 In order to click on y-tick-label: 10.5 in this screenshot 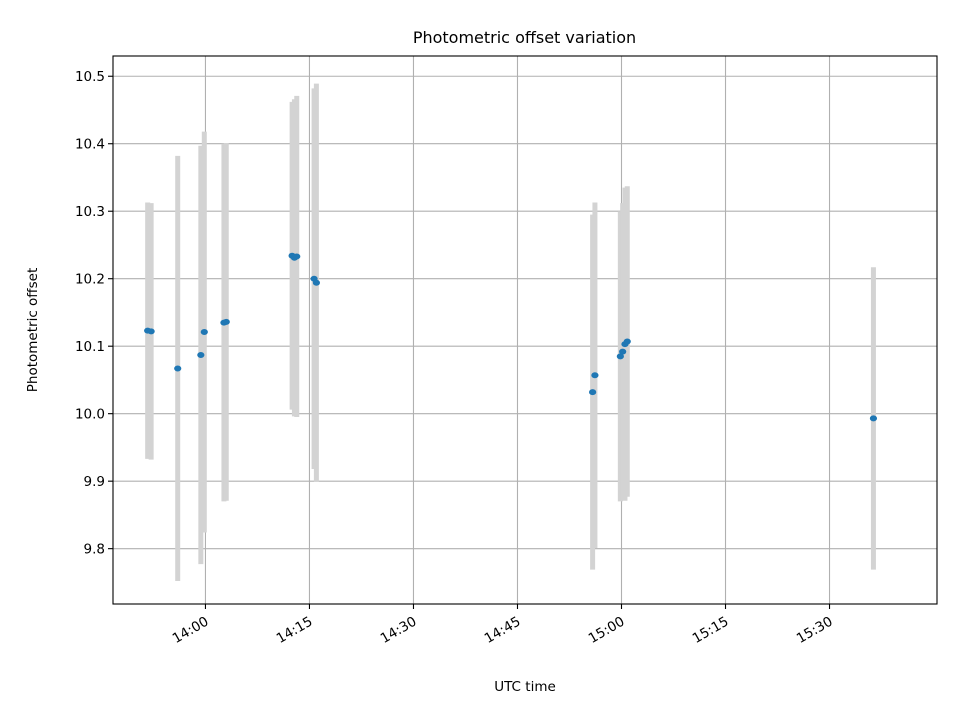, I will do `click(90, 77)`.